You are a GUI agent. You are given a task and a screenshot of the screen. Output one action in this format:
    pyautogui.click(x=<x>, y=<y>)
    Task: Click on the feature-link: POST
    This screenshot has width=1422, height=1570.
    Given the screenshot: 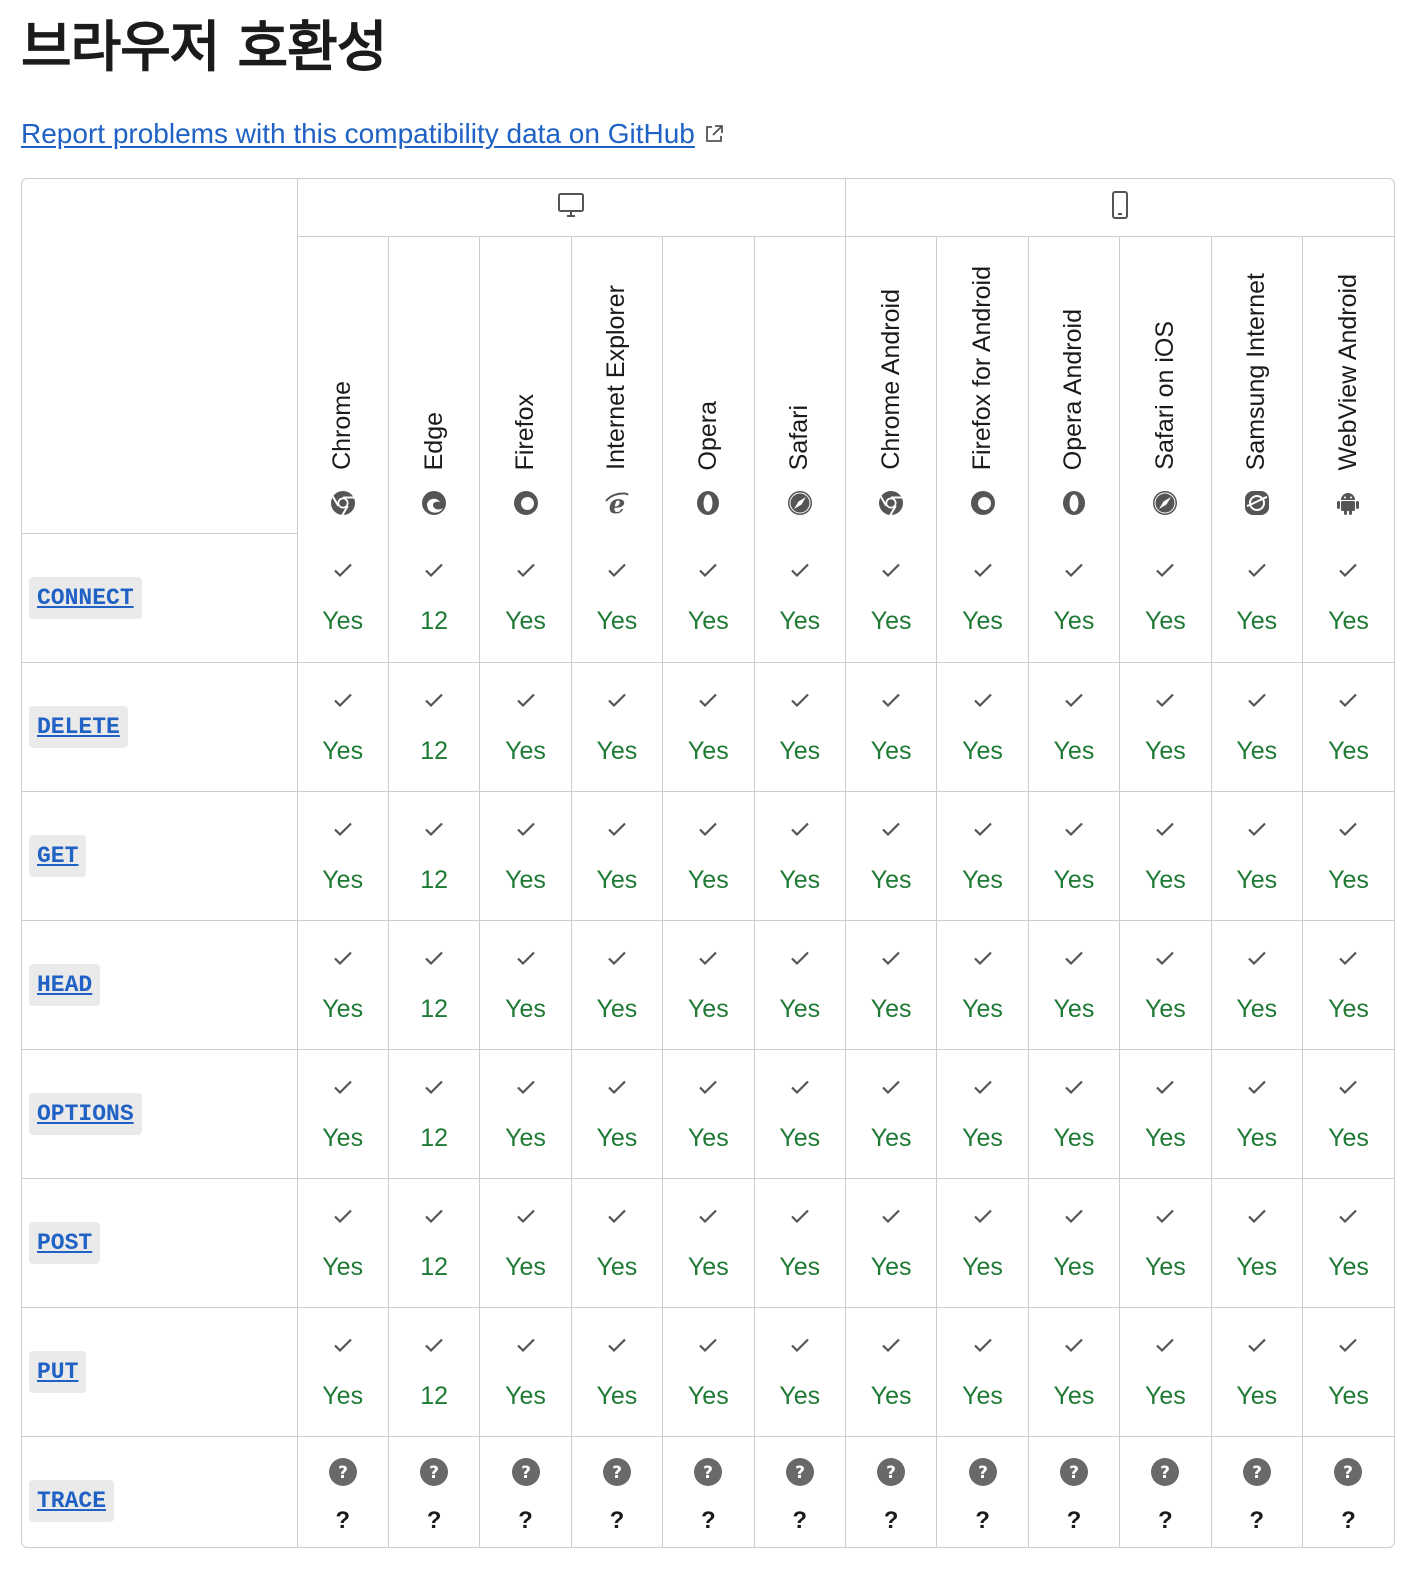 What is the action you would take?
    pyautogui.click(x=65, y=1242)
    